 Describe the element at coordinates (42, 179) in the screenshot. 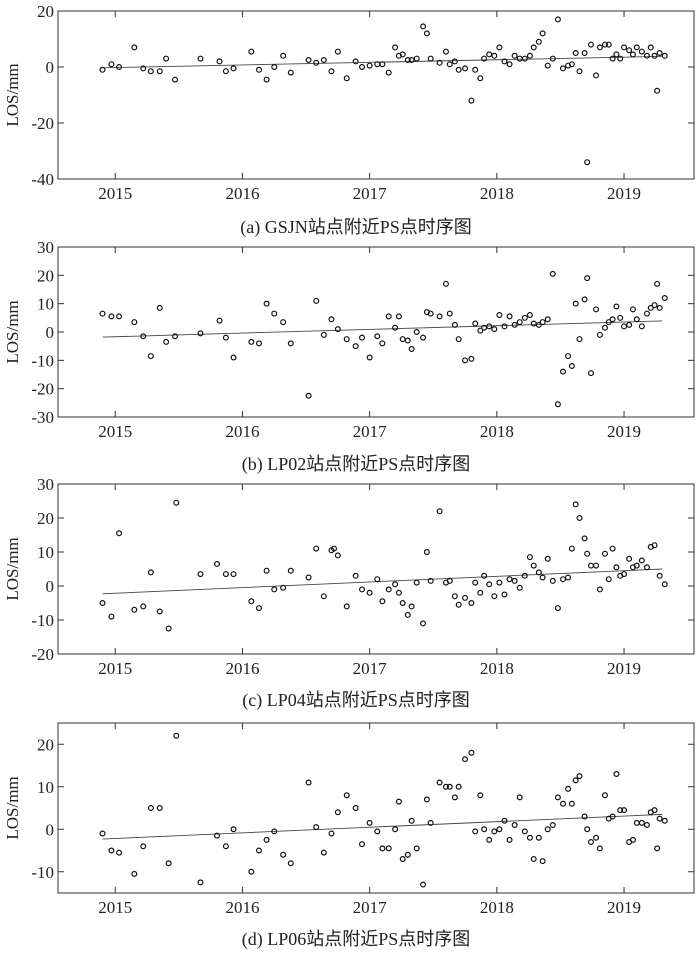

I see `y-tick-label: -40` at that location.